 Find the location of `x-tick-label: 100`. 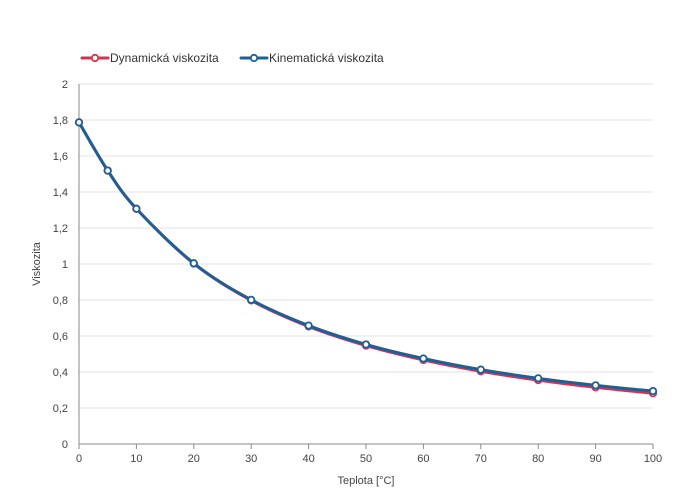

x-tick-label: 100 is located at coordinates (653, 459).